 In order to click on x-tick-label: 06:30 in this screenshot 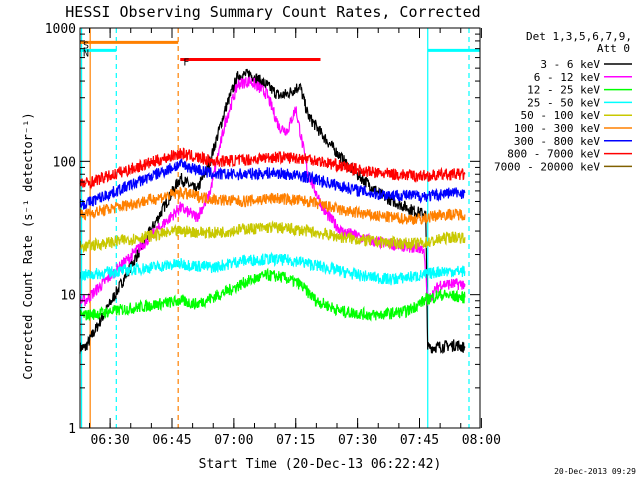, I will do `click(110, 440)`.